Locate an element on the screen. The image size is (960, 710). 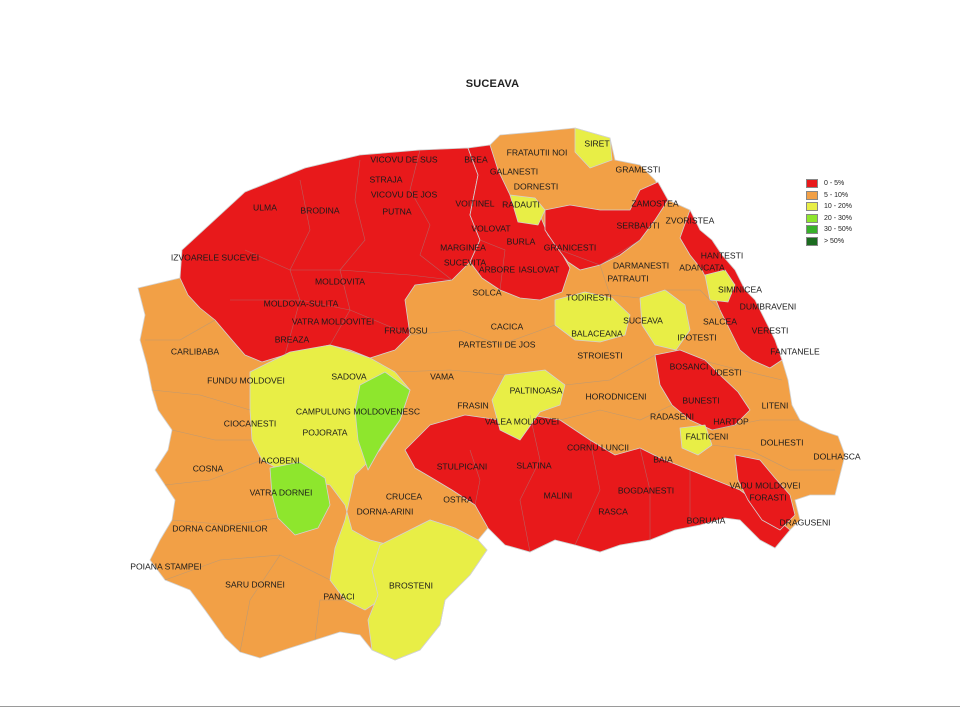
locality-label: VATRA MOLDOVITEI is located at coordinates (333, 321).